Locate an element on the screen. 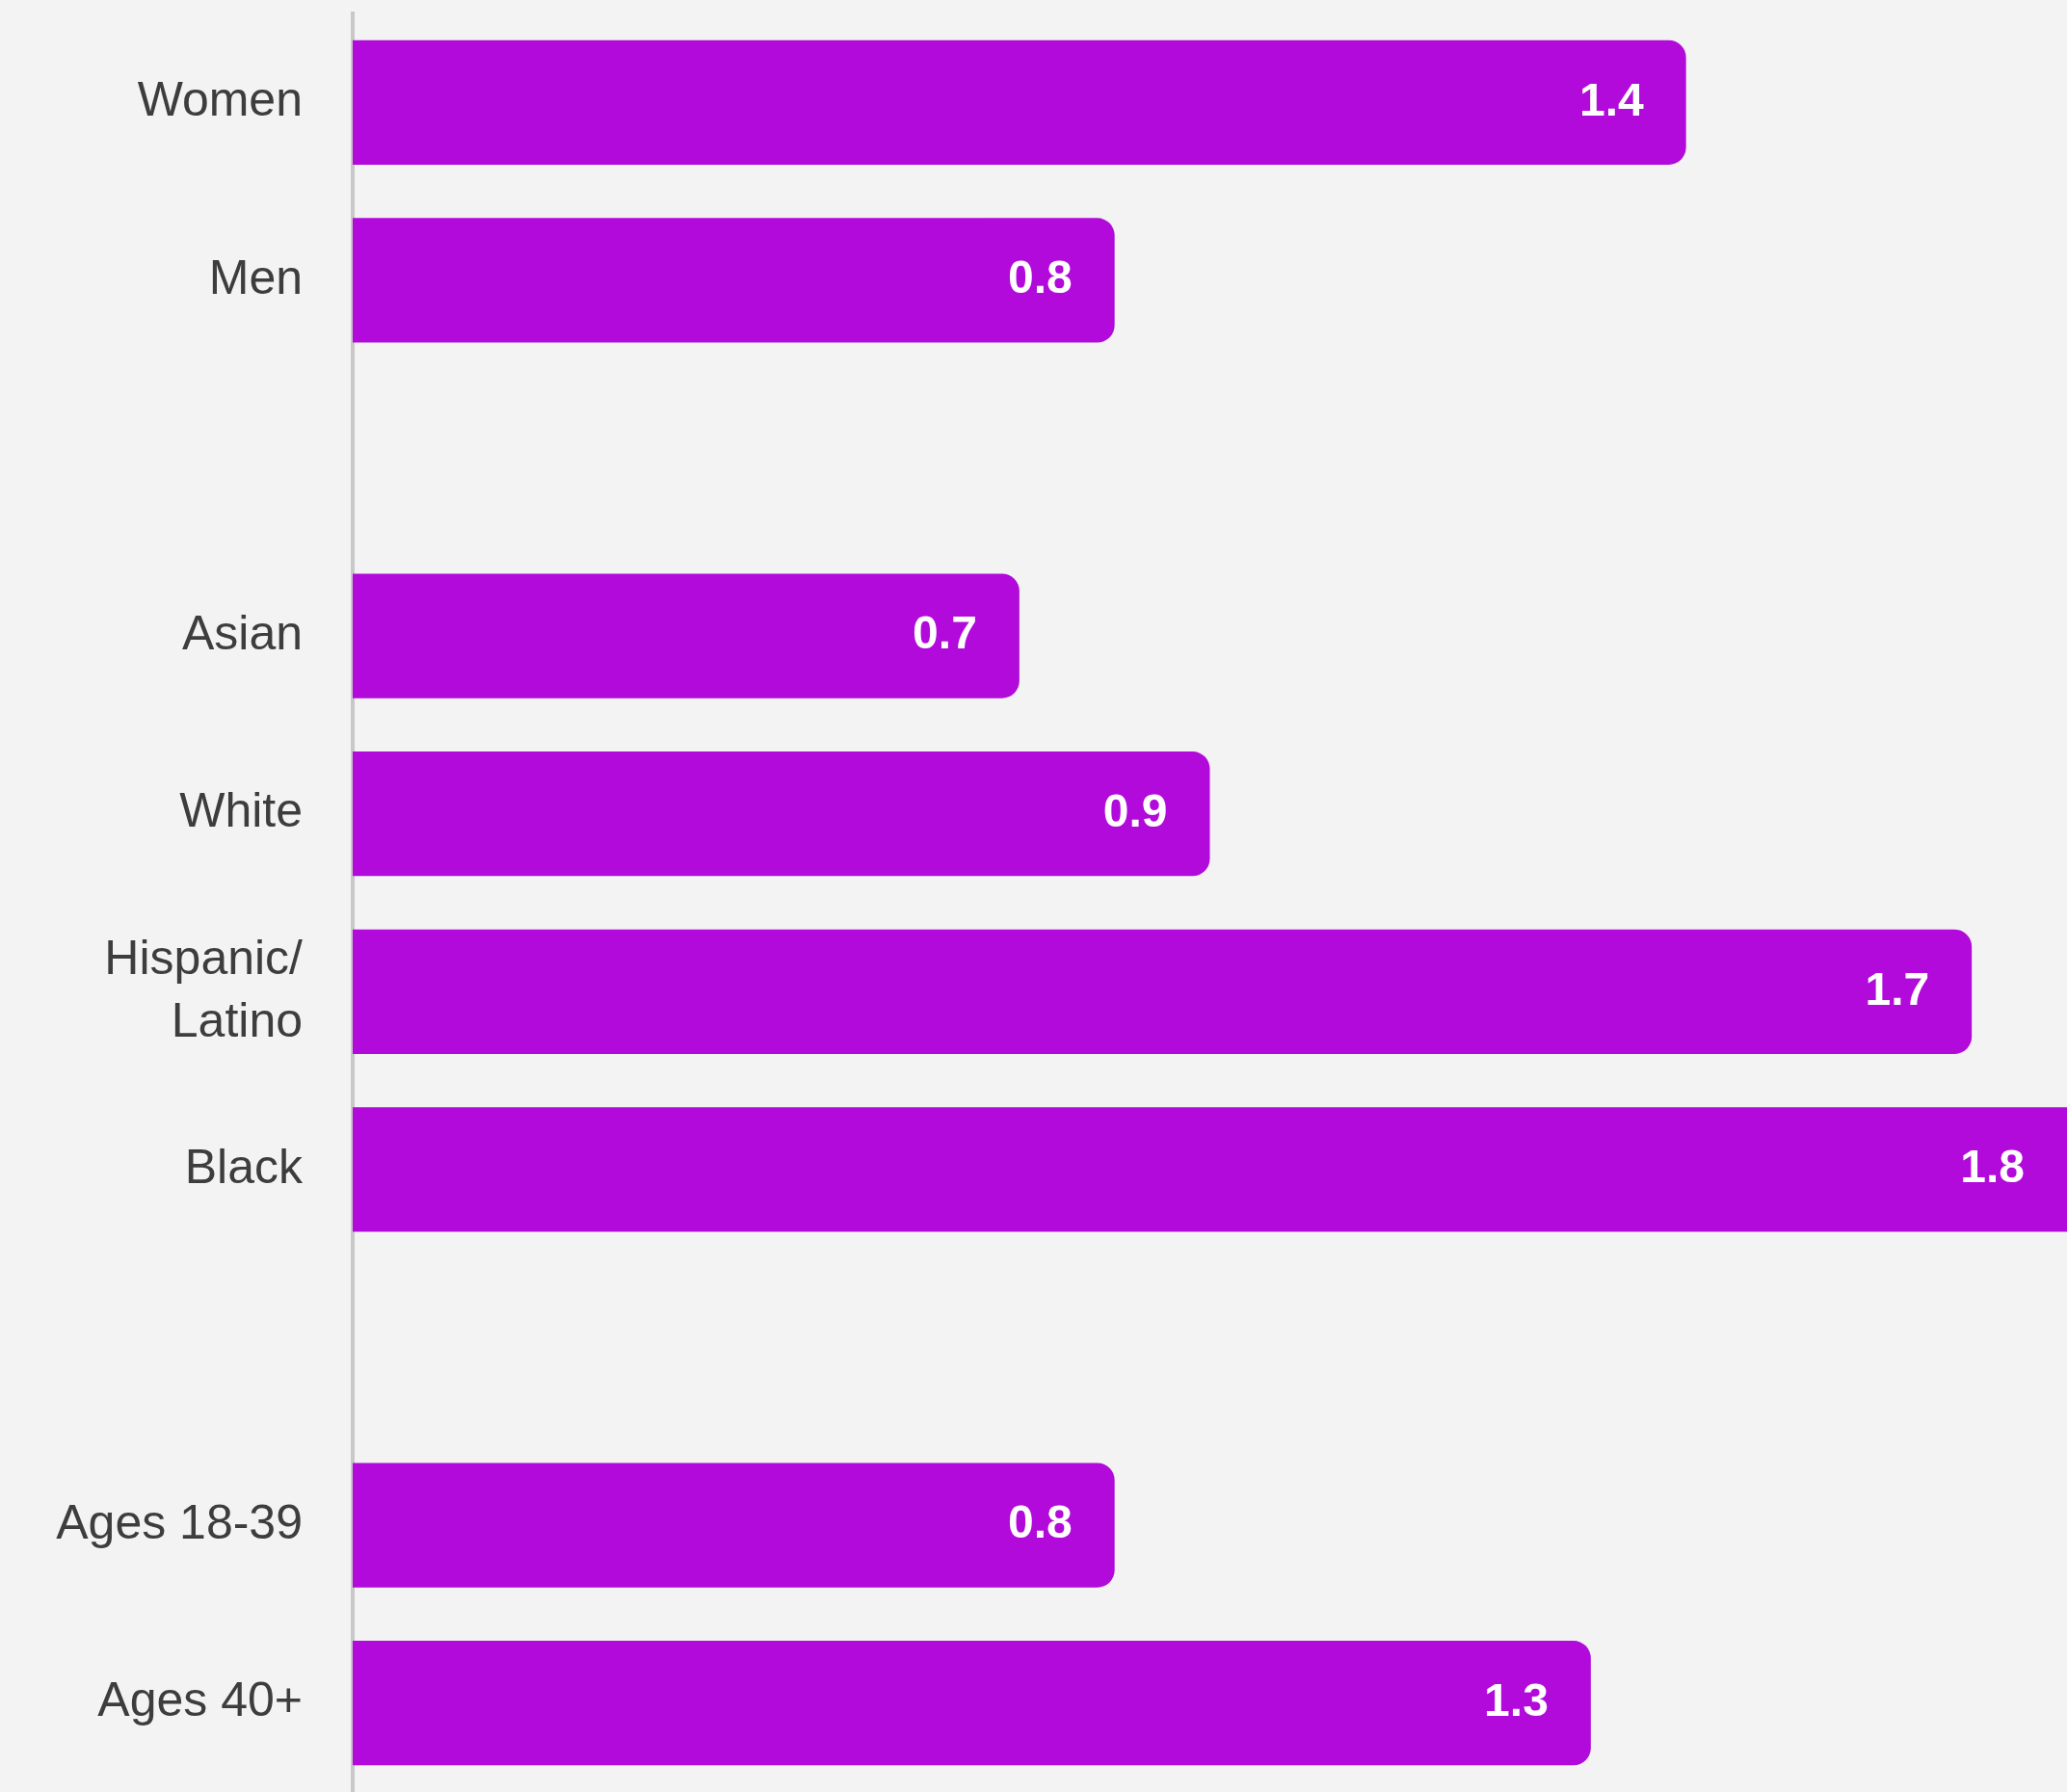 This screenshot has height=1792, width=2067. y-tick-label: Black is located at coordinates (244, 1167).